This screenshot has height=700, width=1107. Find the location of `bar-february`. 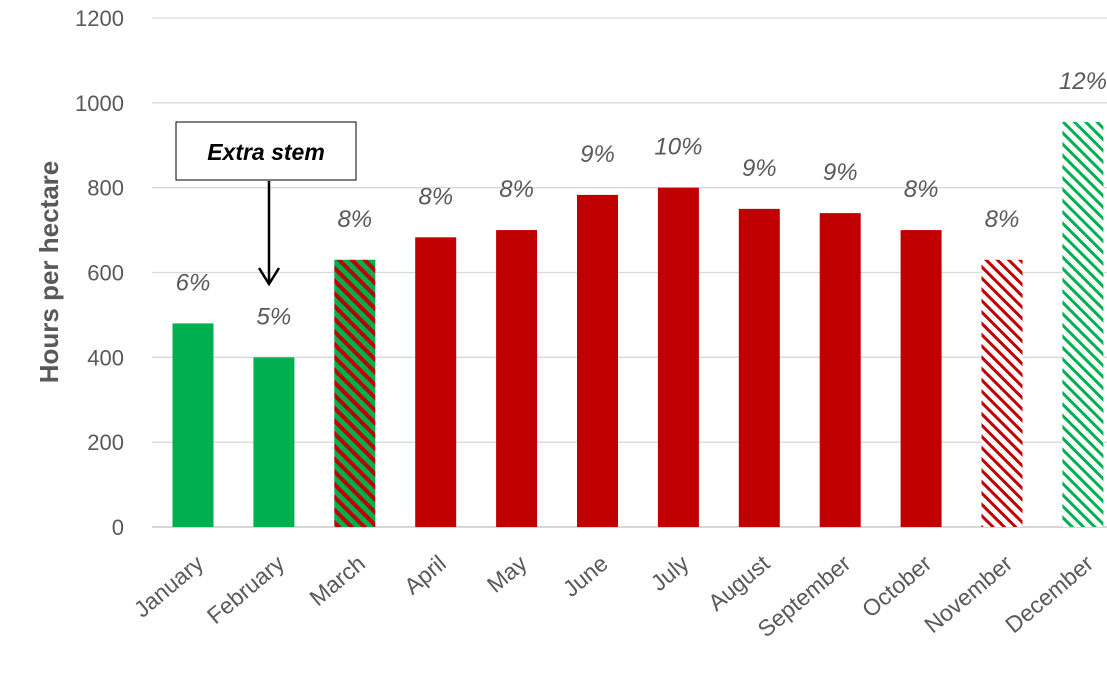

bar-february is located at coordinates (274, 442).